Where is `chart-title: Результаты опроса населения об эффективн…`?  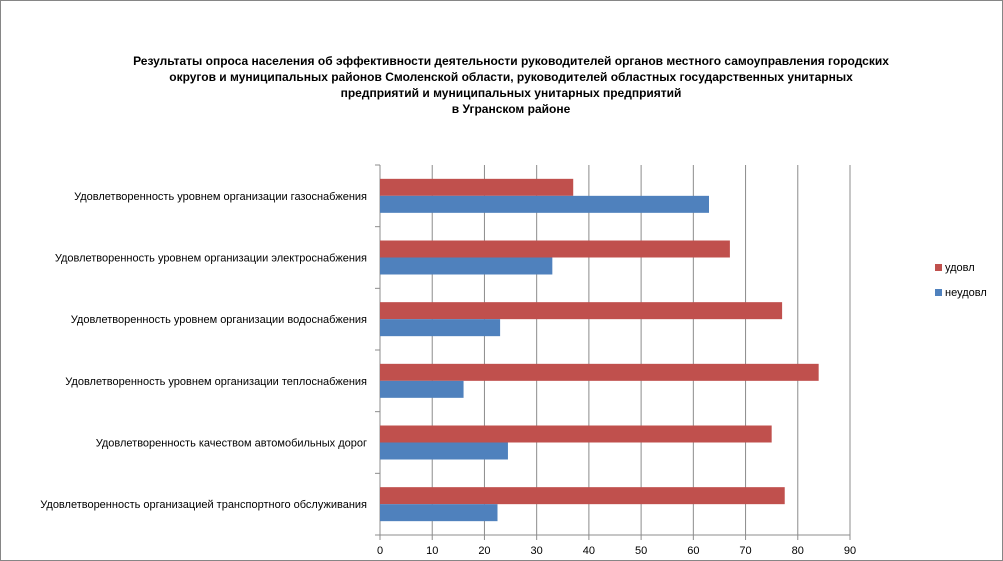 chart-title: Результаты опроса населения об эффективн… is located at coordinates (511, 85).